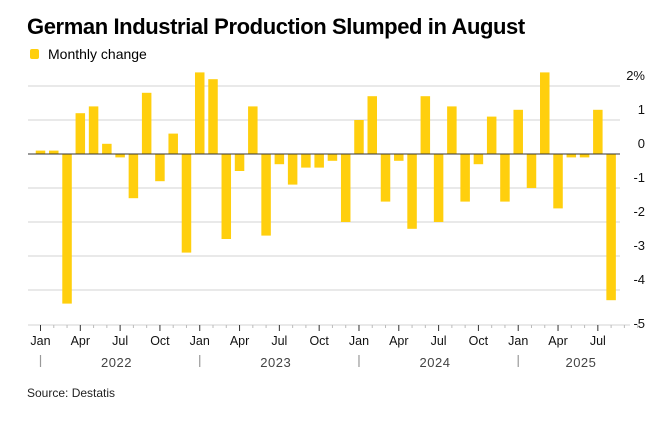 The width and height of the screenshot is (667, 421). I want to click on legend: Monthly change, so click(88, 54).